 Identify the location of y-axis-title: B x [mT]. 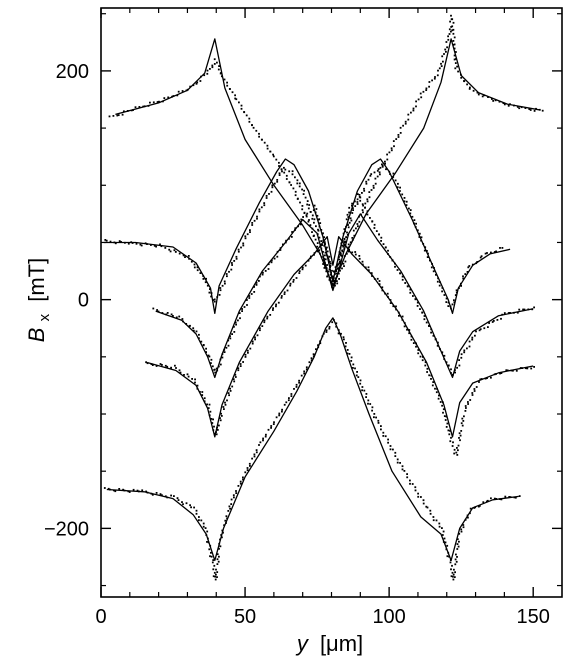
(38, 300).